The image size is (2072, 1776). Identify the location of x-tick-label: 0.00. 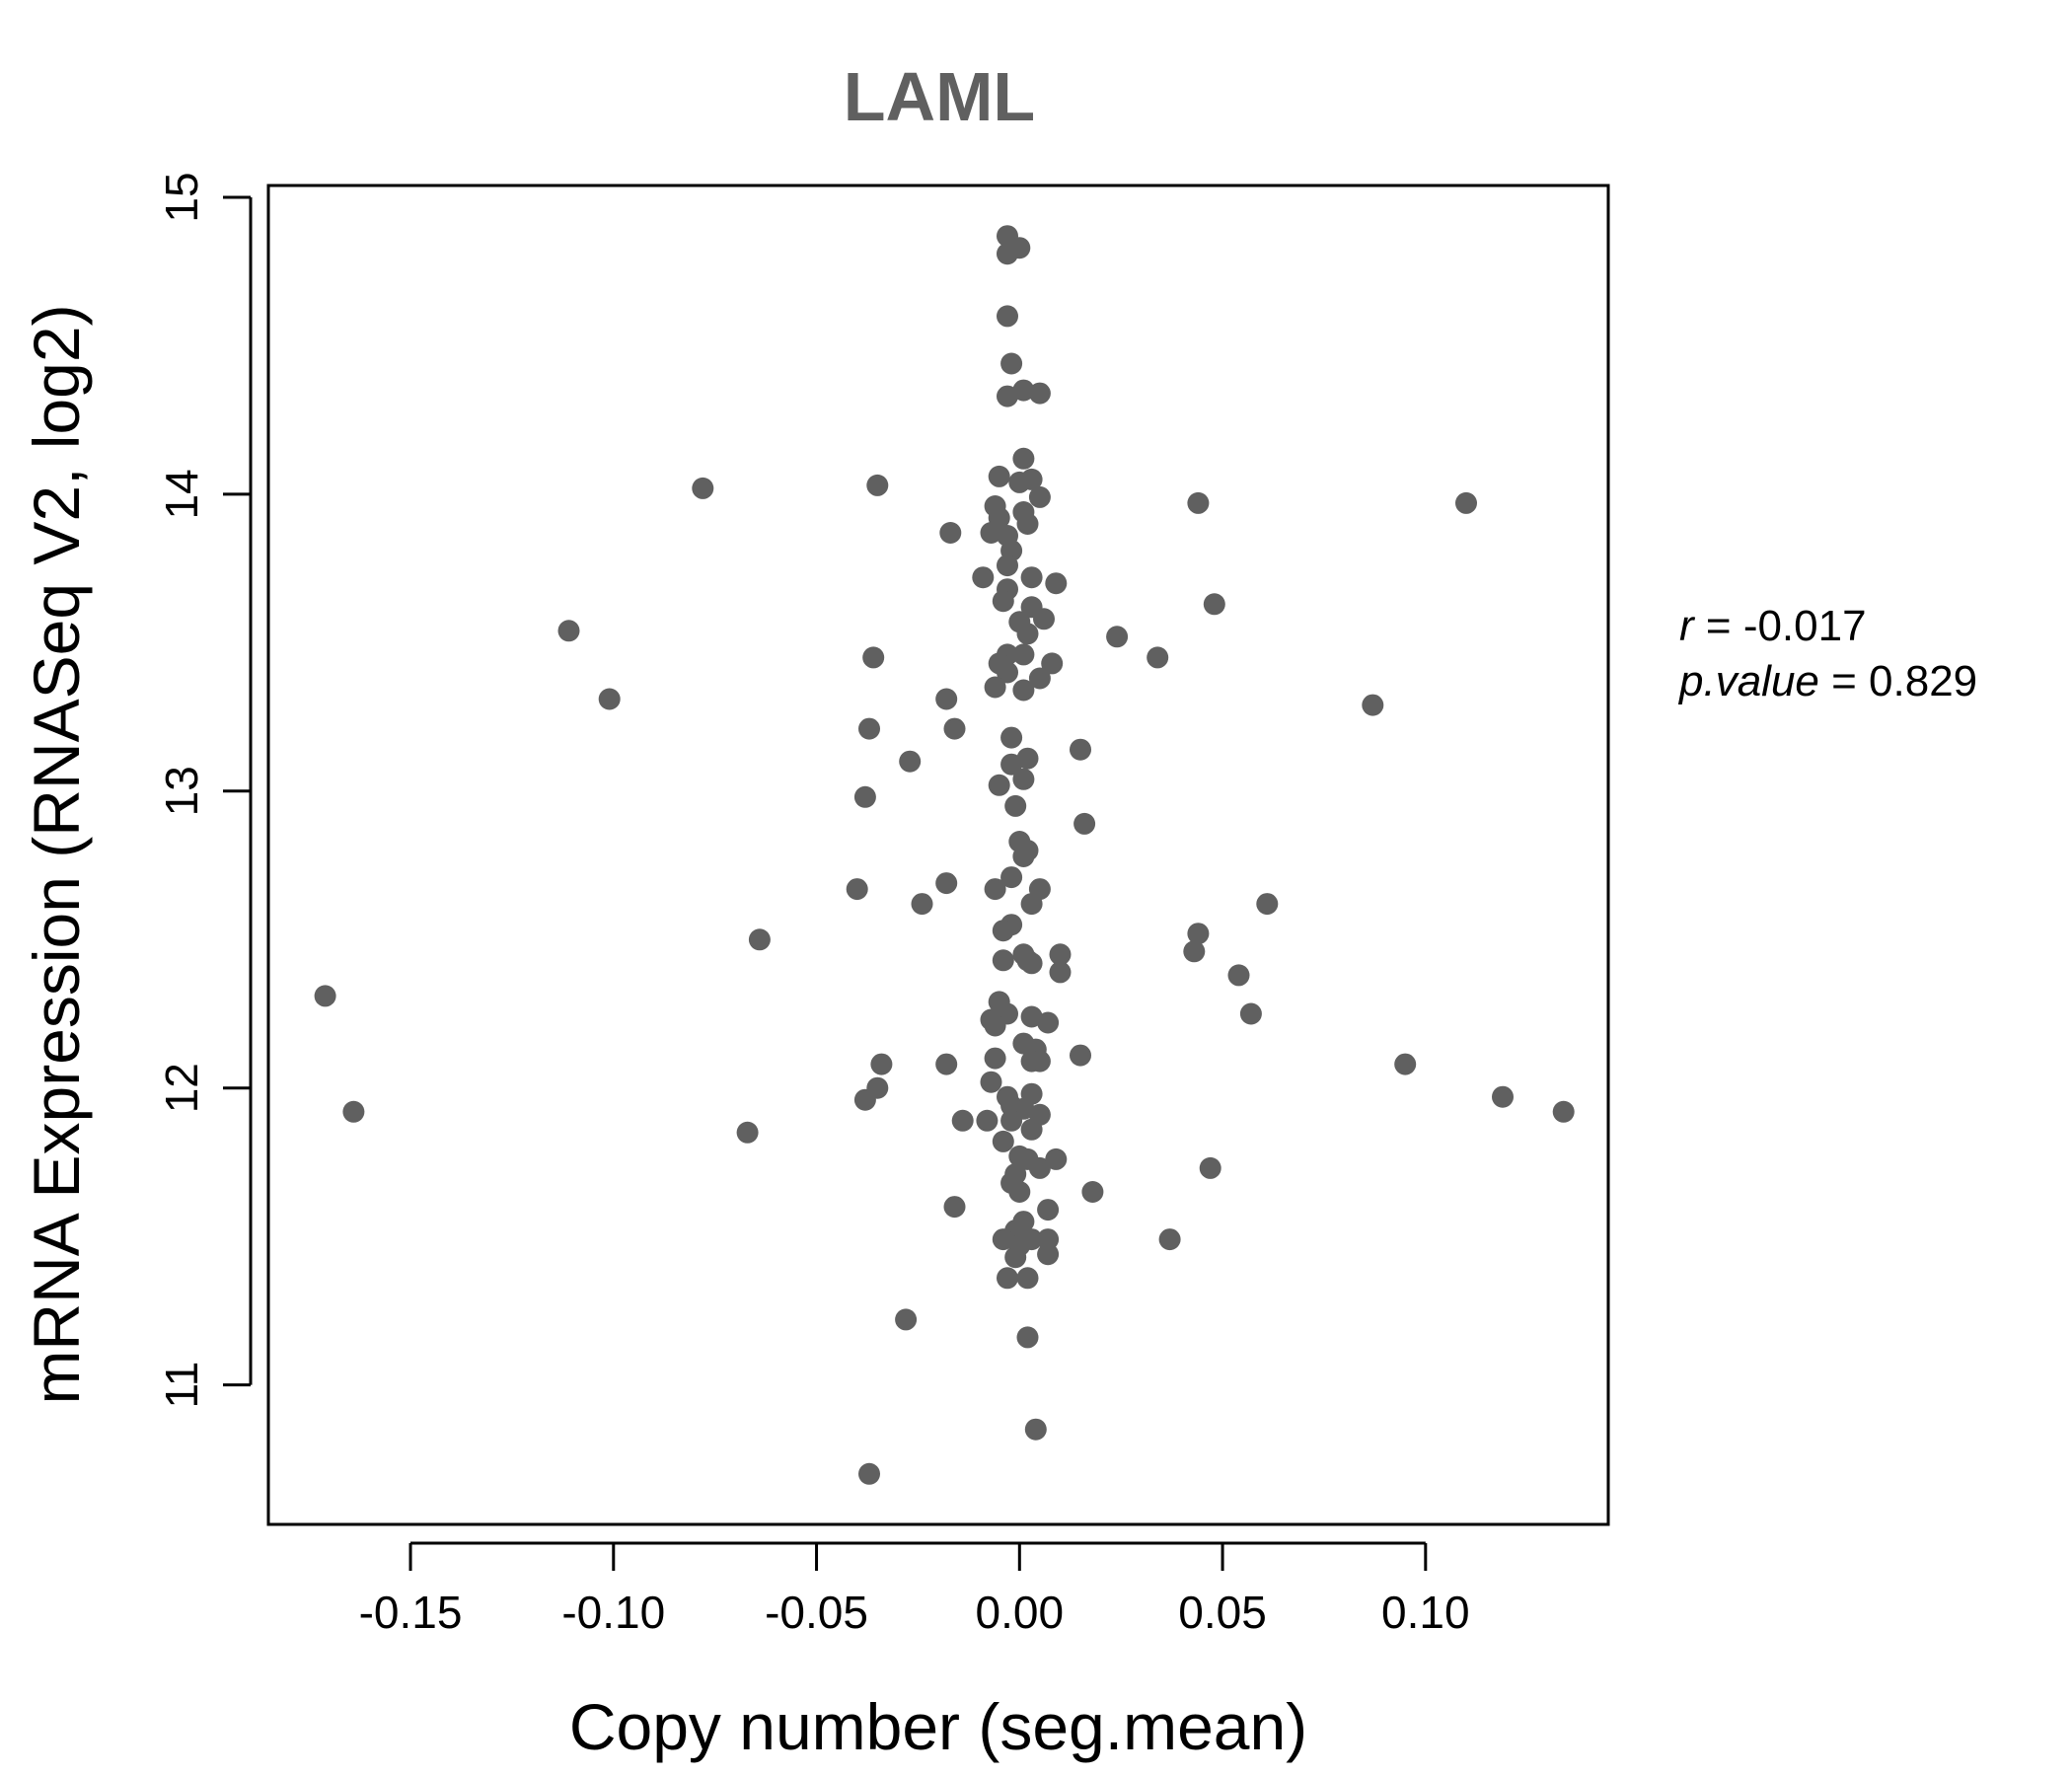
(1021, 1613).